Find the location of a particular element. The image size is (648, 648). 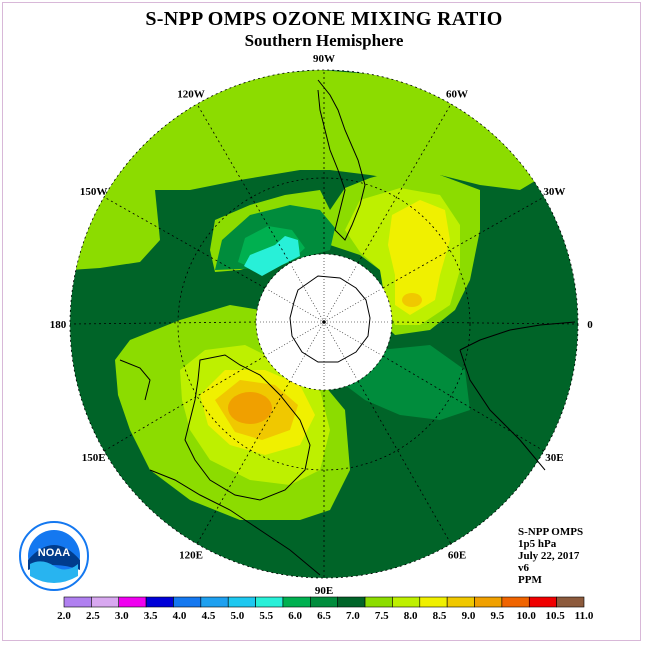

longitude-label: 30E is located at coordinates (554, 458).